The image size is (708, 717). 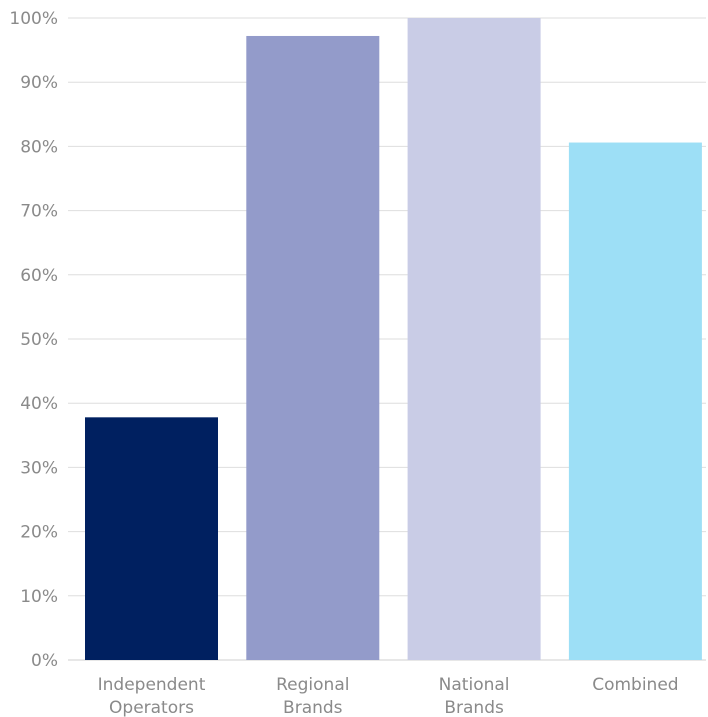 I want to click on y-tick-label: 0%, so click(x=44, y=661).